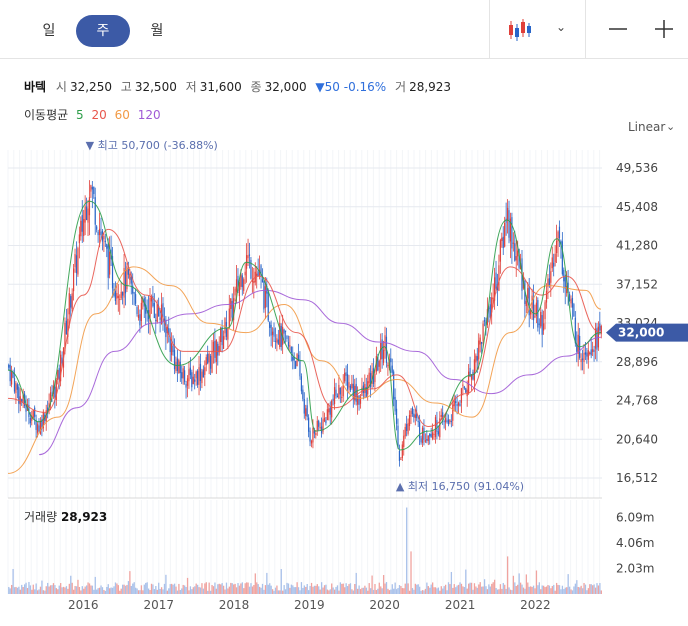 The height and width of the screenshot is (626, 688). I want to click on tab-monthly: 월, so click(157, 31).